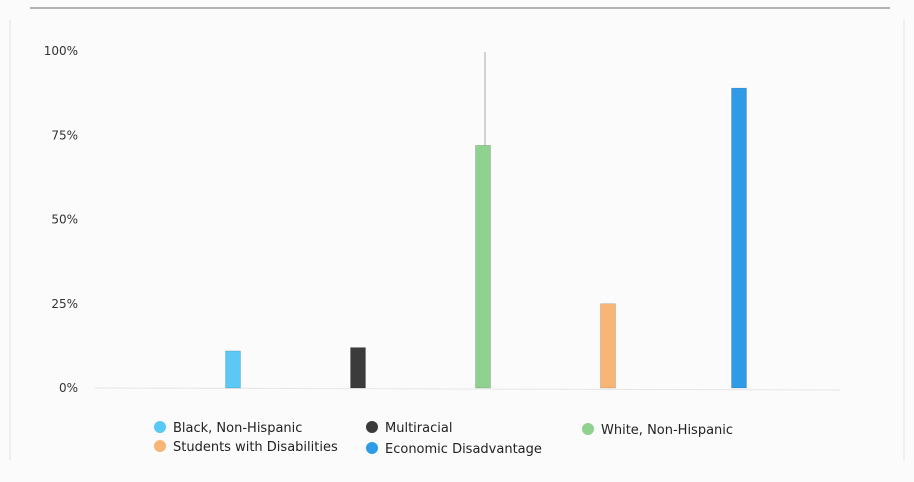  I want to click on legend-label-1: Black, Non-Hispanic, so click(237, 428).